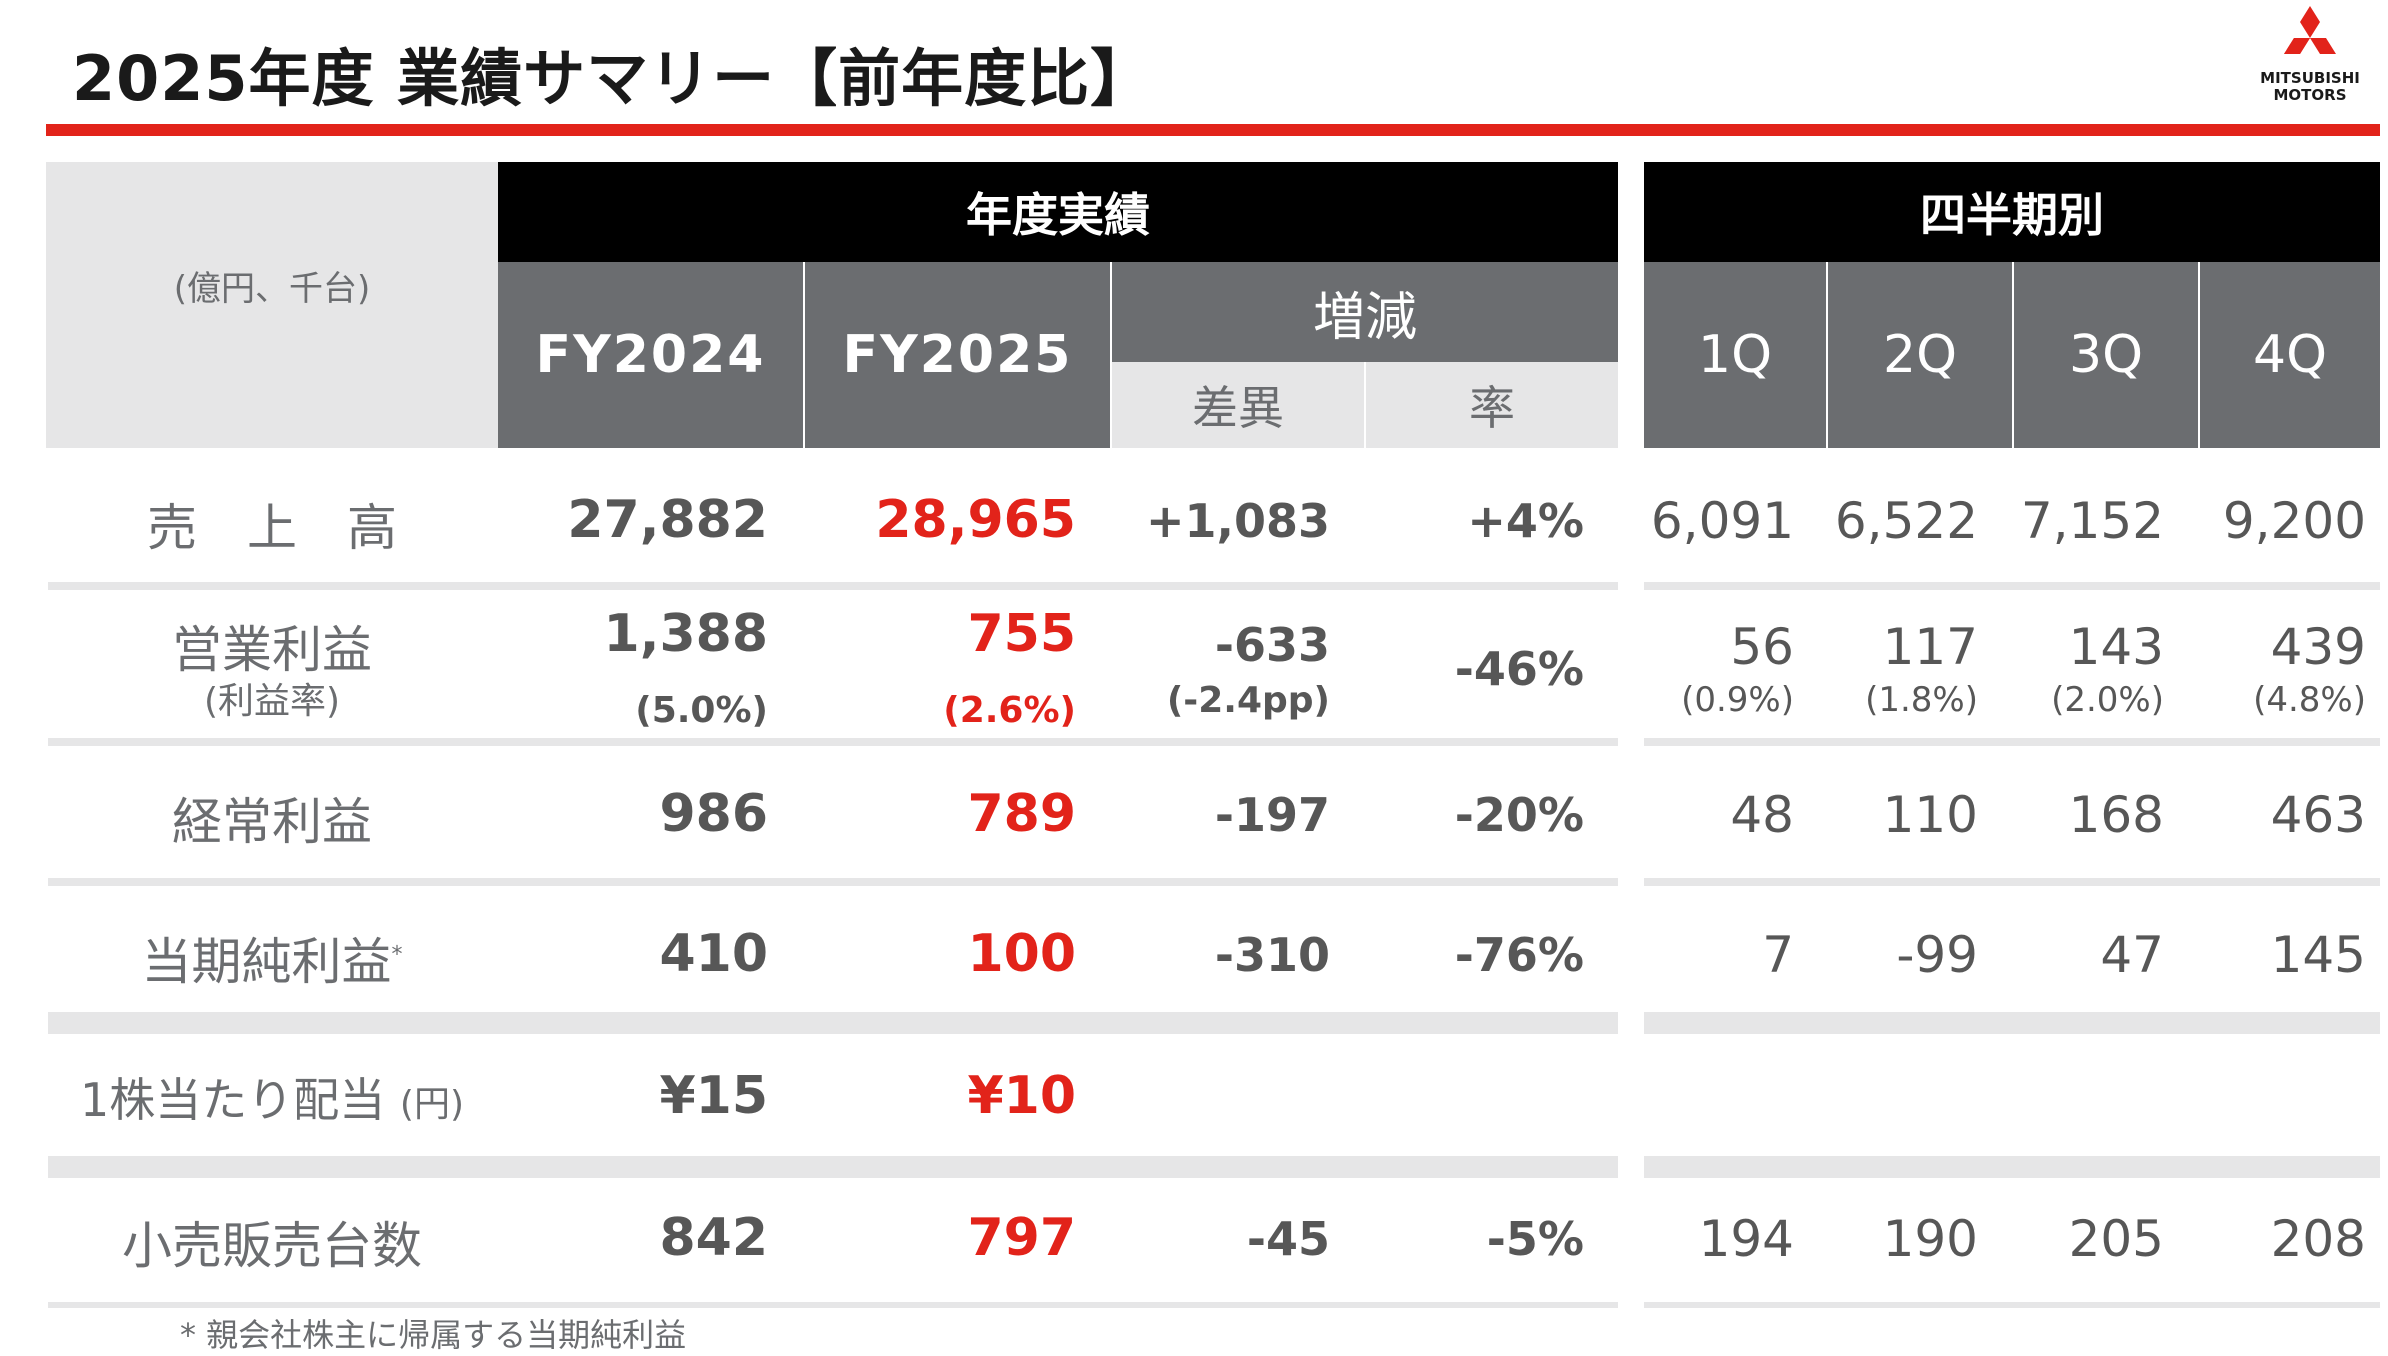  What do you see at coordinates (1930, 647) in the screenshot?
I see `op-q2: 117` at bounding box center [1930, 647].